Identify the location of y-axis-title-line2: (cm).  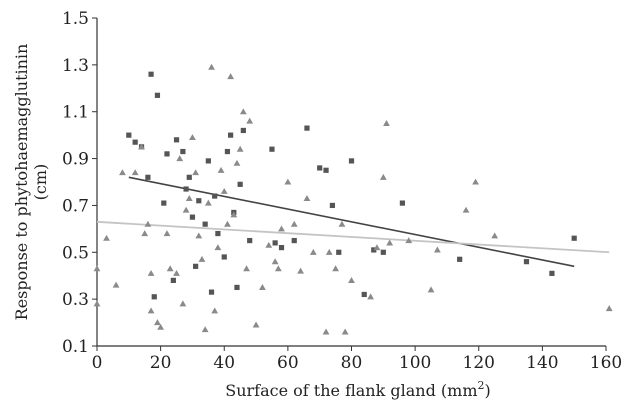
(40, 182).